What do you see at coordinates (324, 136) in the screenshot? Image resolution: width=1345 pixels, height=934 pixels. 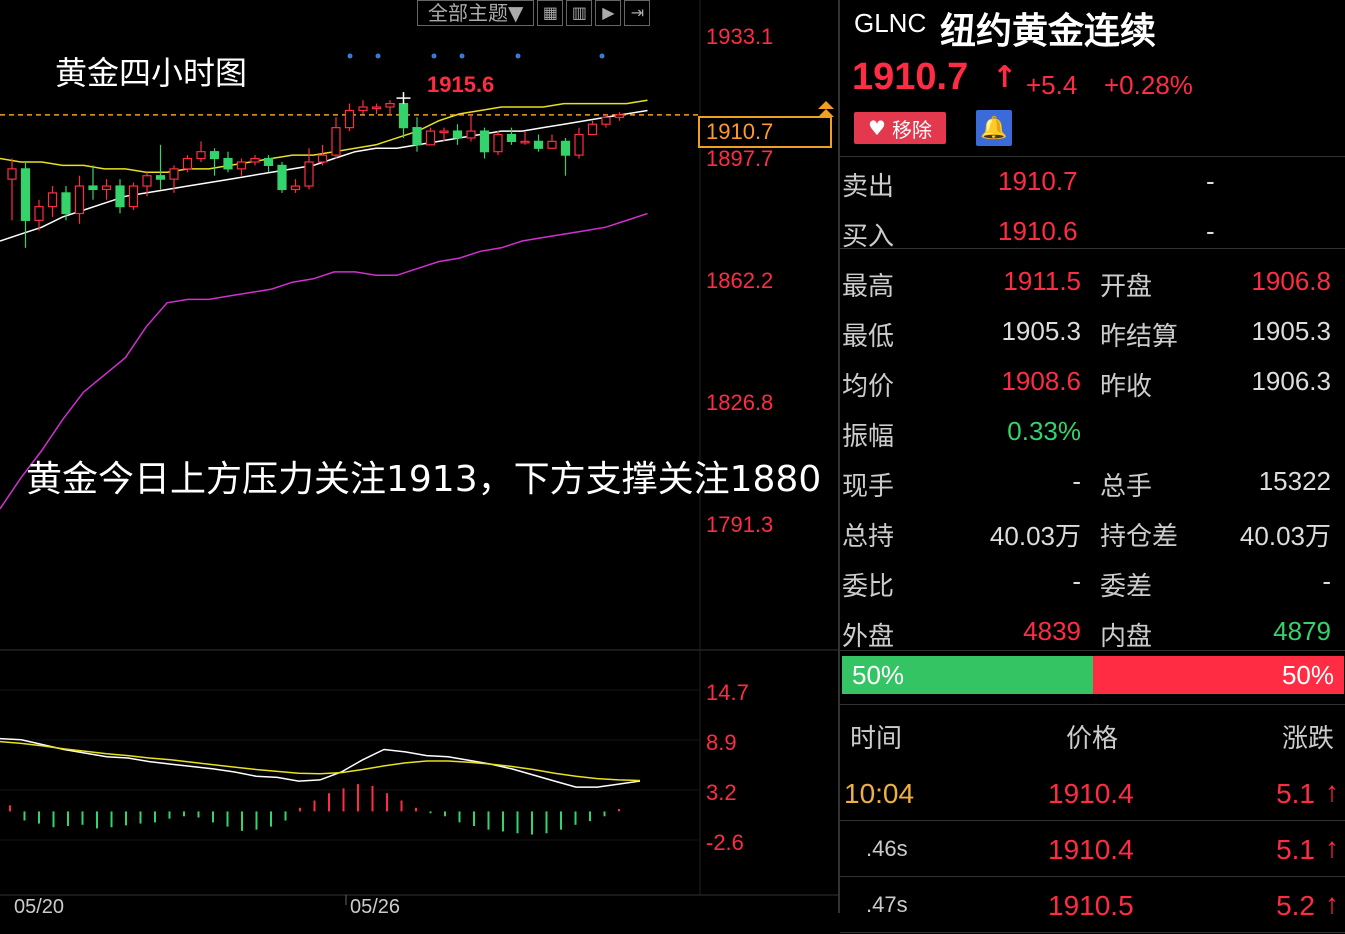 I see `ma-upper-line` at bounding box center [324, 136].